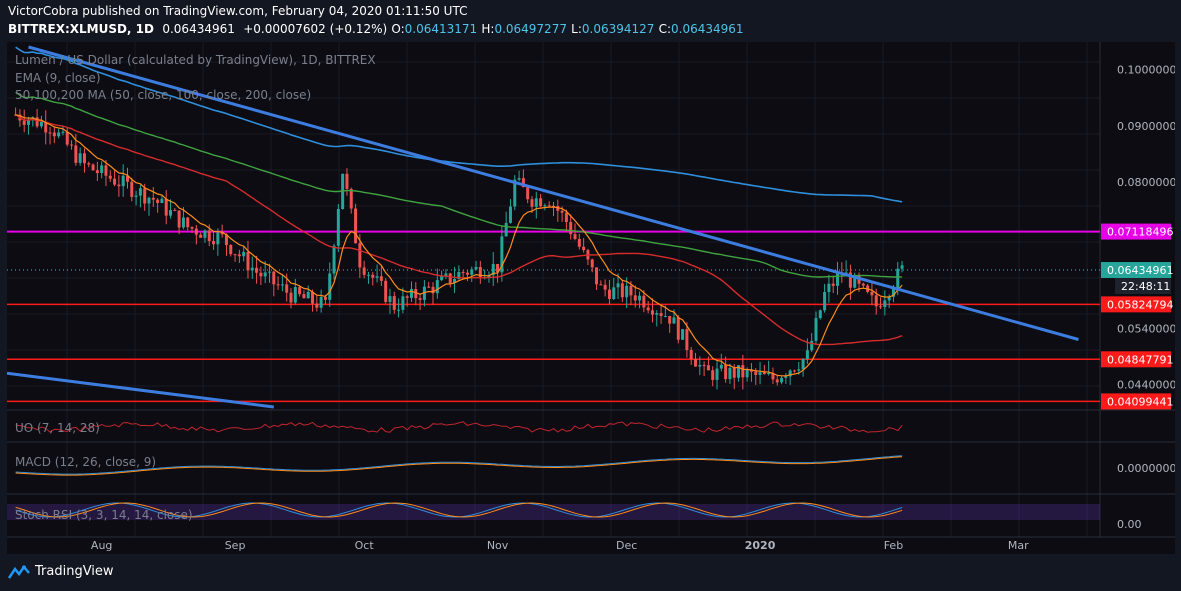 Image resolution: width=1181 pixels, height=591 pixels. I want to click on tradingview-logo-icon, so click(19, 571).